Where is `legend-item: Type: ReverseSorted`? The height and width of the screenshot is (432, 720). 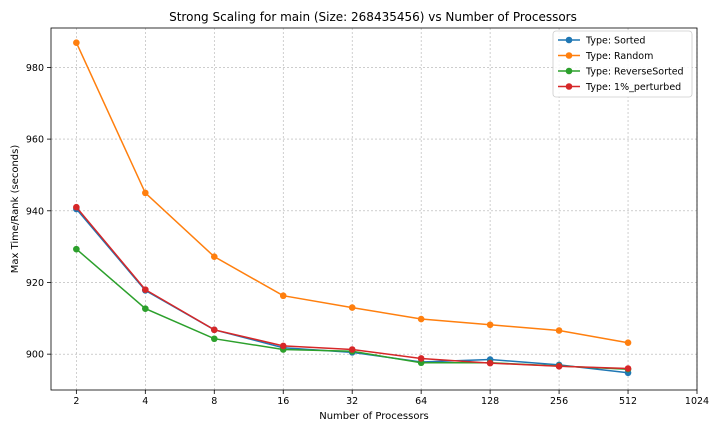 legend-item: Type: ReverseSorted is located at coordinates (621, 72).